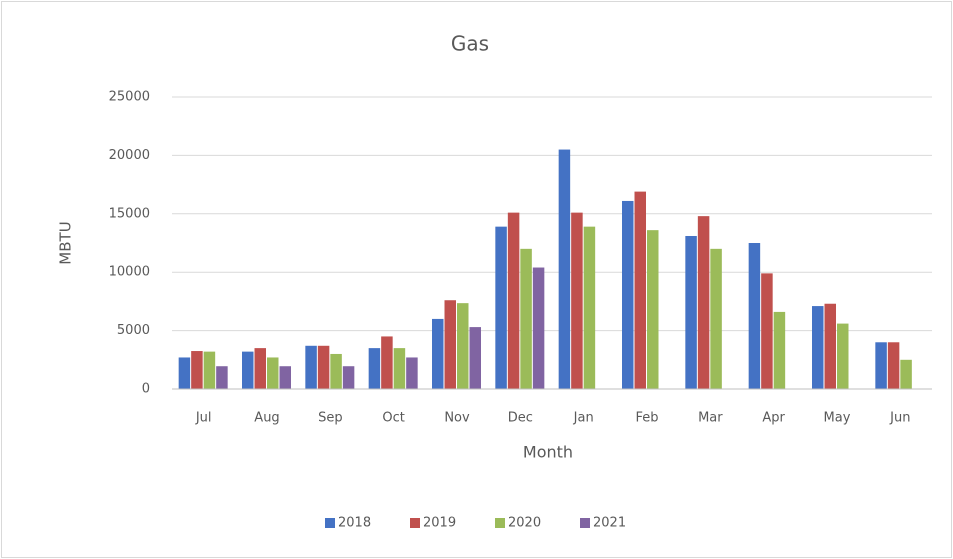 Image resolution: width=953 pixels, height=559 pixels. I want to click on legend-label: 2021, so click(609, 523).